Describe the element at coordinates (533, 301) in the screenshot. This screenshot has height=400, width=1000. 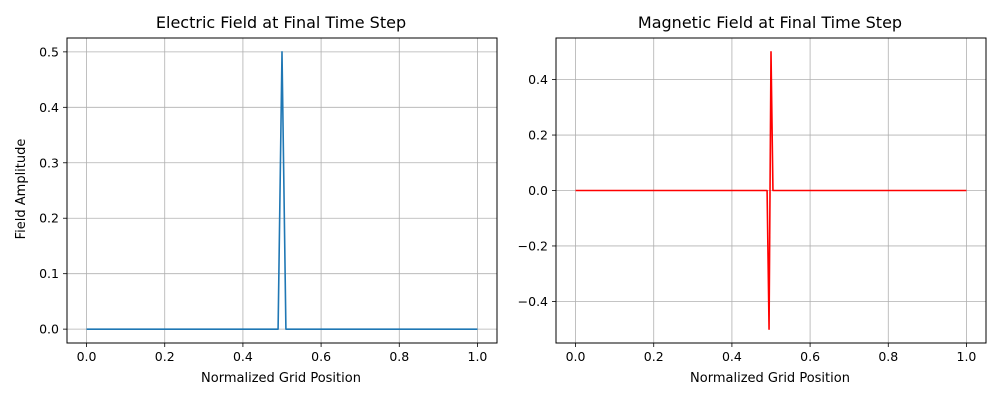
I see `y-tick-label: −0.4` at that location.